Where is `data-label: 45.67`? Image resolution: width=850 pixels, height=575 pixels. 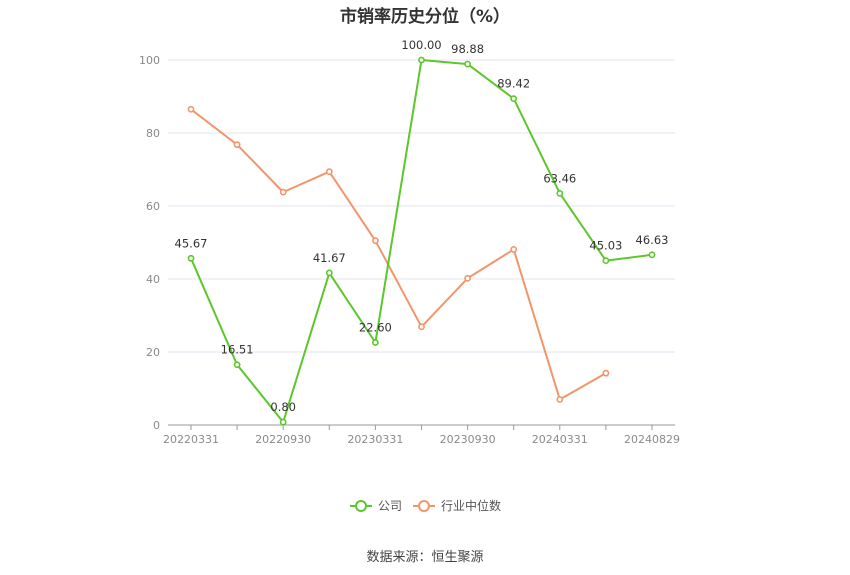 data-label: 45.67 is located at coordinates (191, 243).